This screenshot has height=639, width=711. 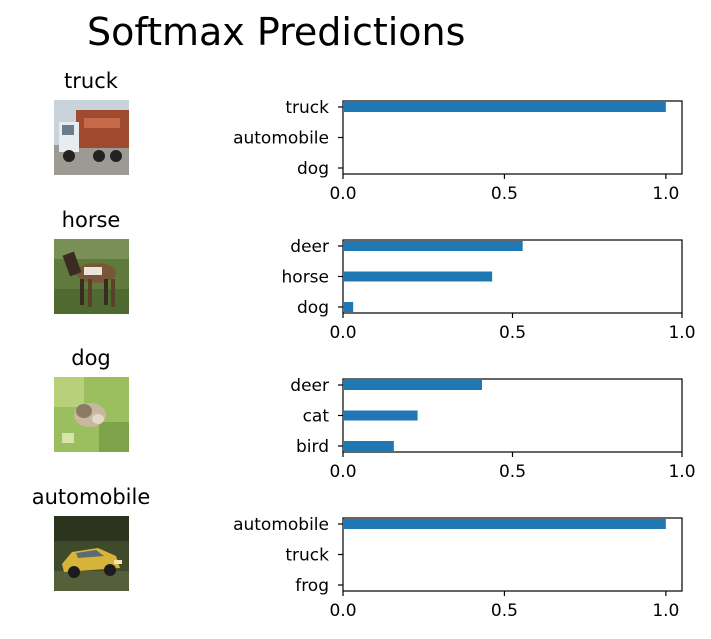 What do you see at coordinates (309, 247) in the screenshot?
I see `ytick-label-2-deer: deer` at bounding box center [309, 247].